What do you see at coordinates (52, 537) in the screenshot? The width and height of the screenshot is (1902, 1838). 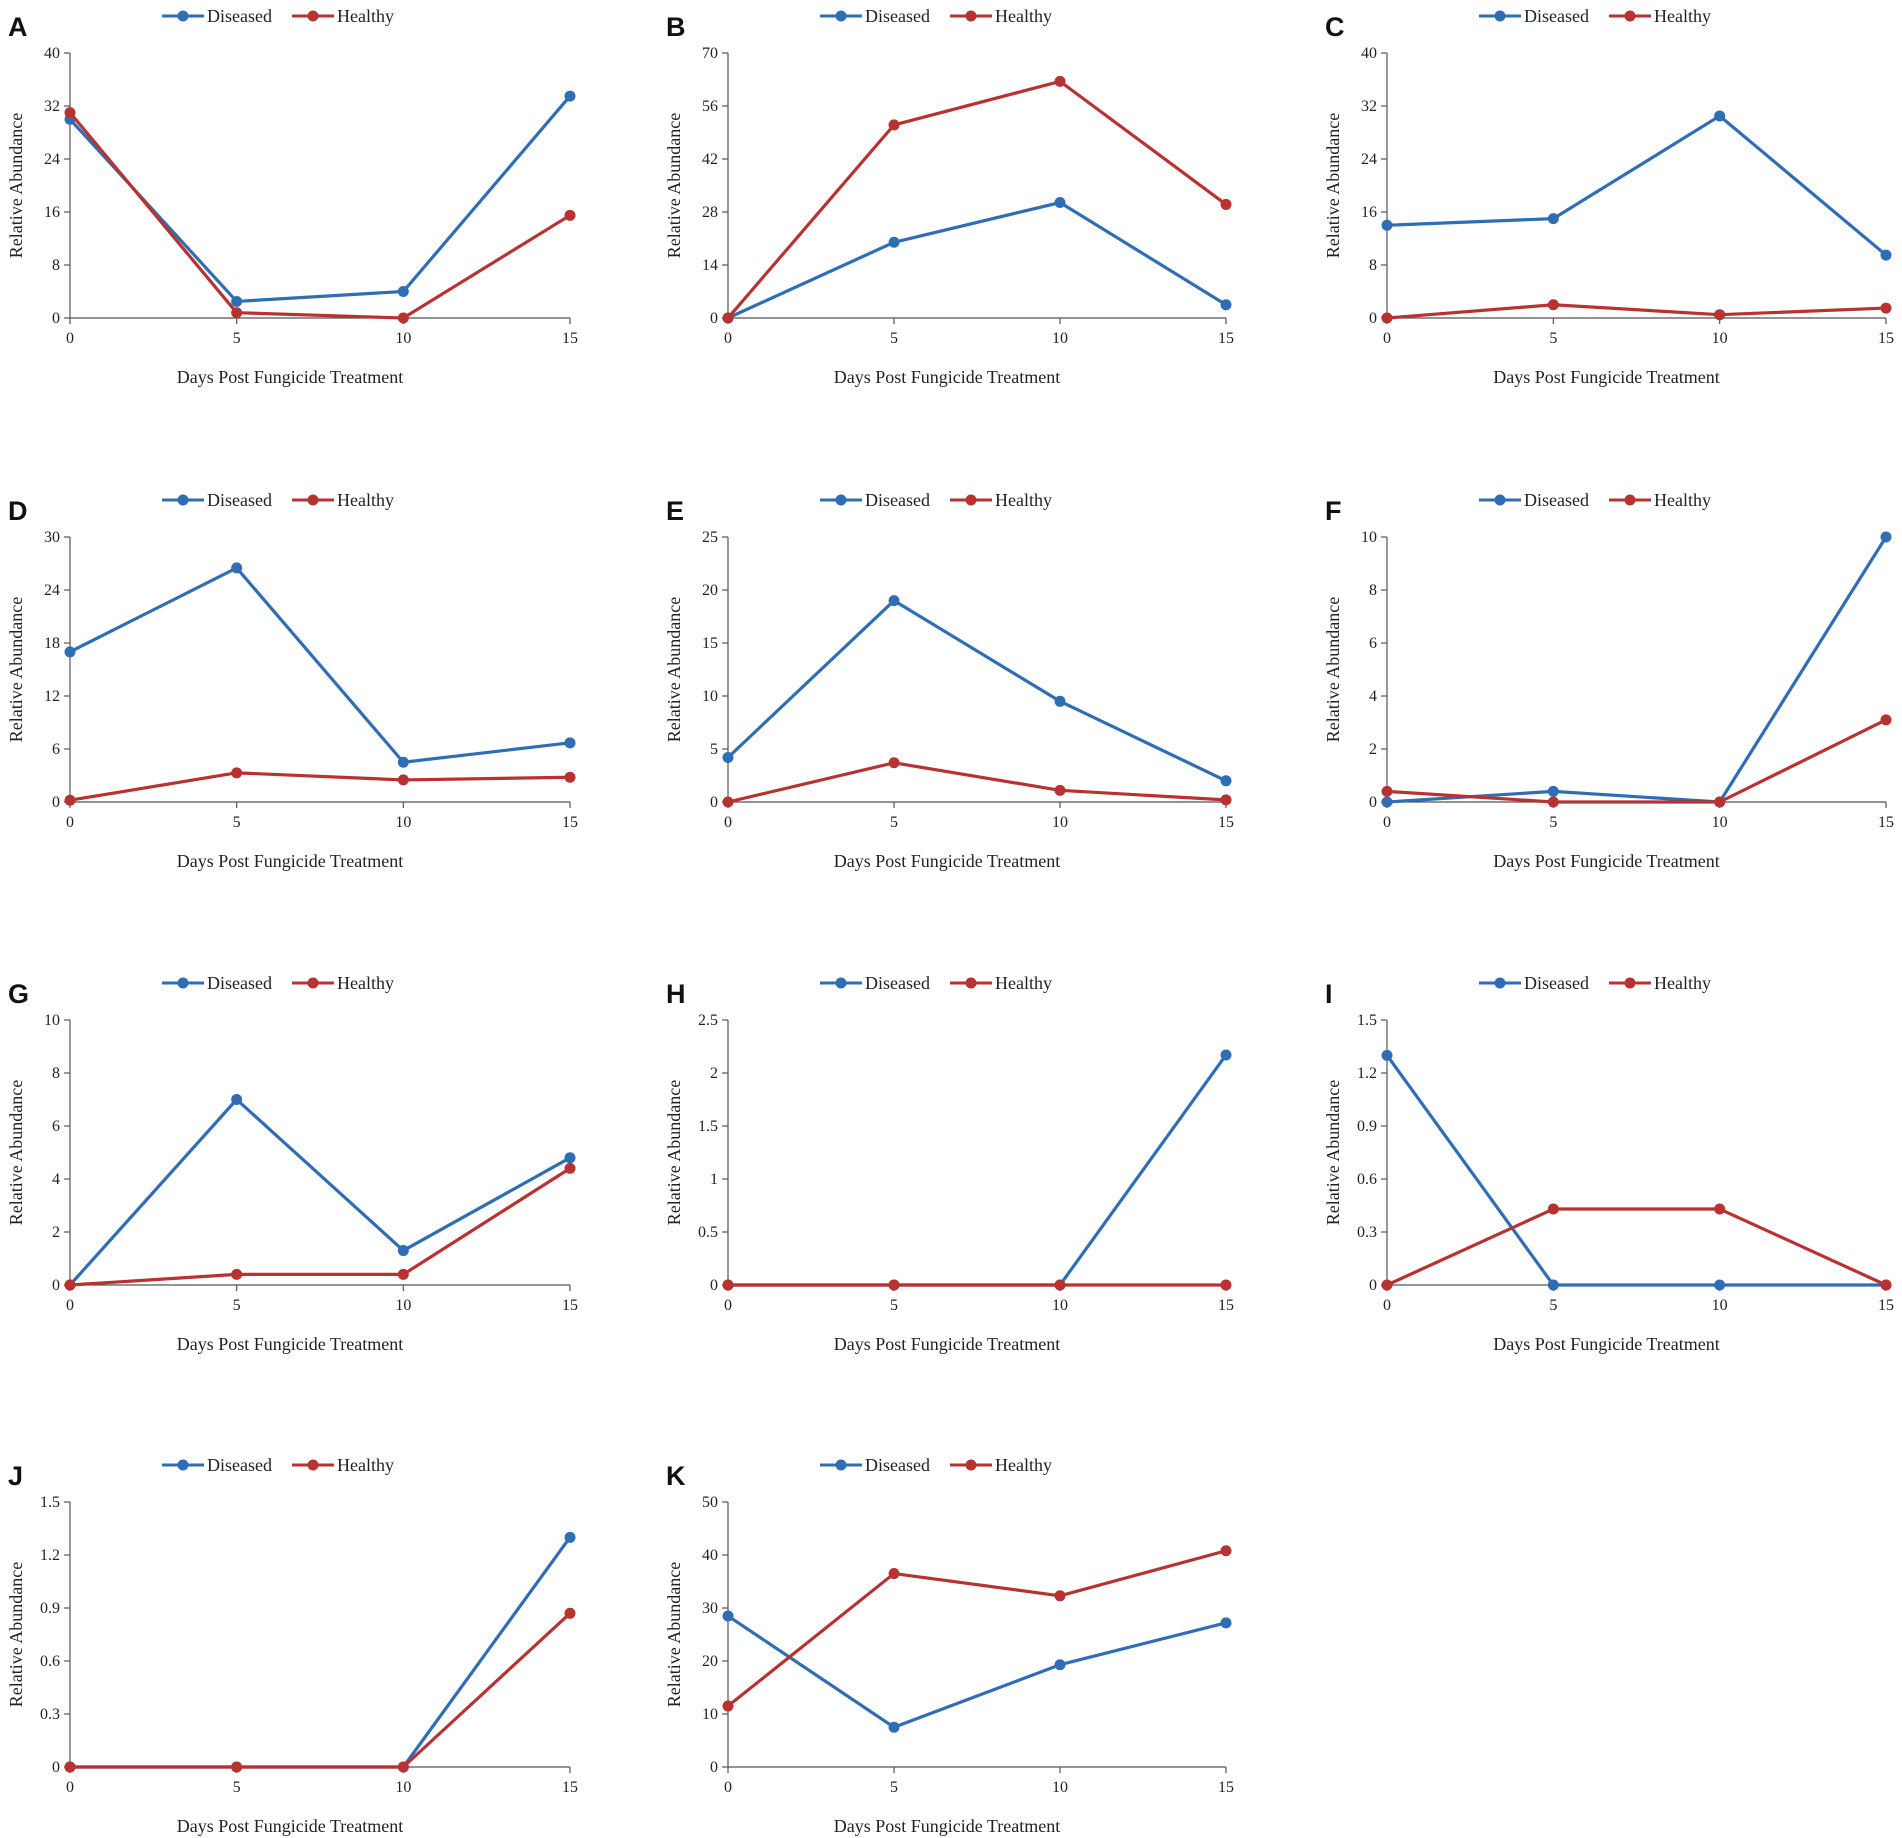 I see `y-tick-label-d: 30` at bounding box center [52, 537].